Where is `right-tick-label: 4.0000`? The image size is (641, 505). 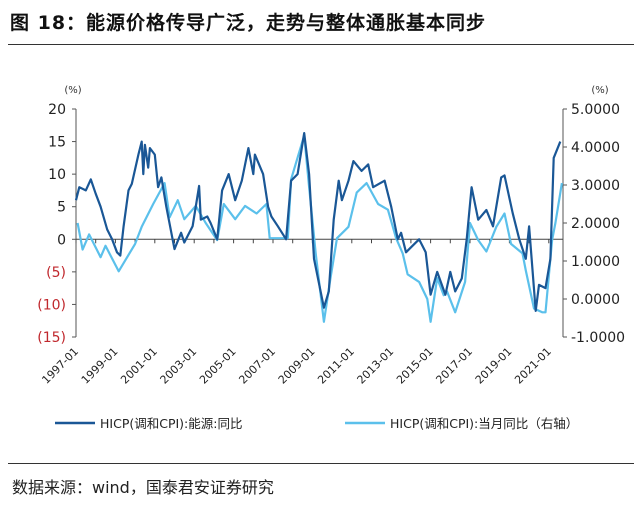 right-tick-label: 4.0000 is located at coordinates (595, 148).